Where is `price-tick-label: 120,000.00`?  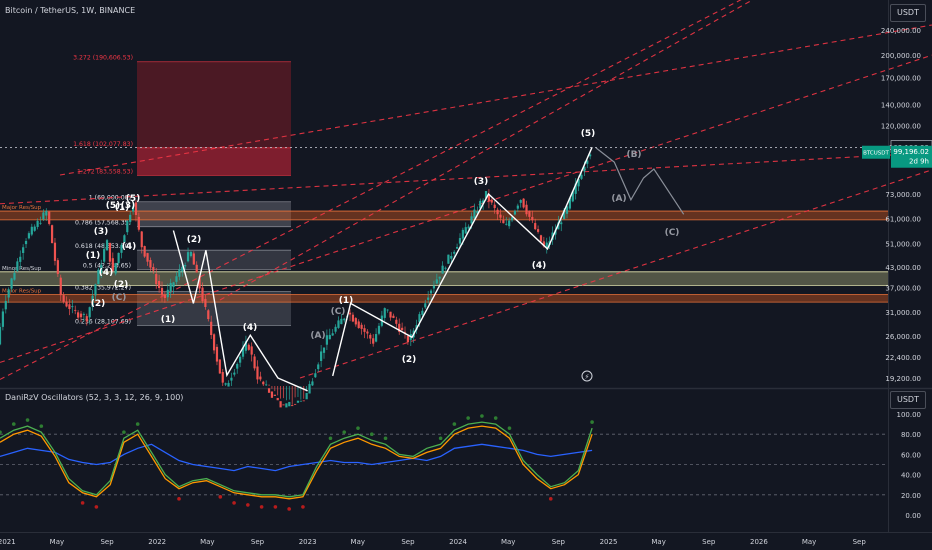 price-tick-label: 120,000.00 is located at coordinates (901, 127).